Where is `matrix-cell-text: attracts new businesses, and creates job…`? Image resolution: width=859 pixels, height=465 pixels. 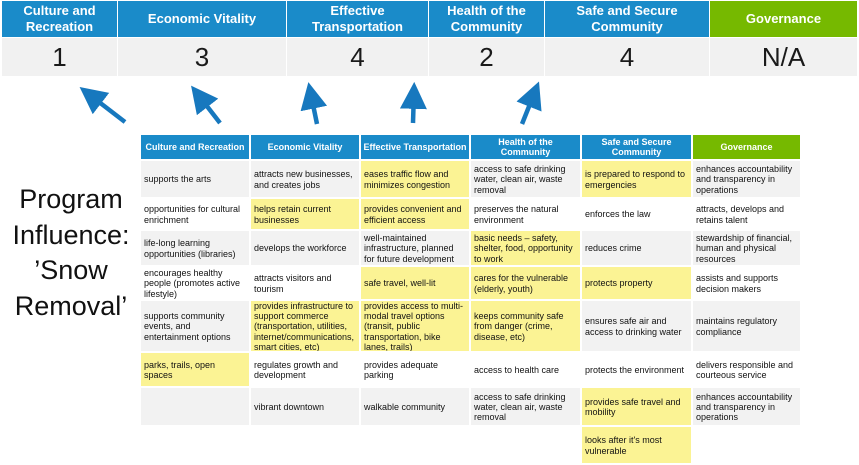 matrix-cell-text: attracts new businesses, and creates job… is located at coordinates (303, 179).